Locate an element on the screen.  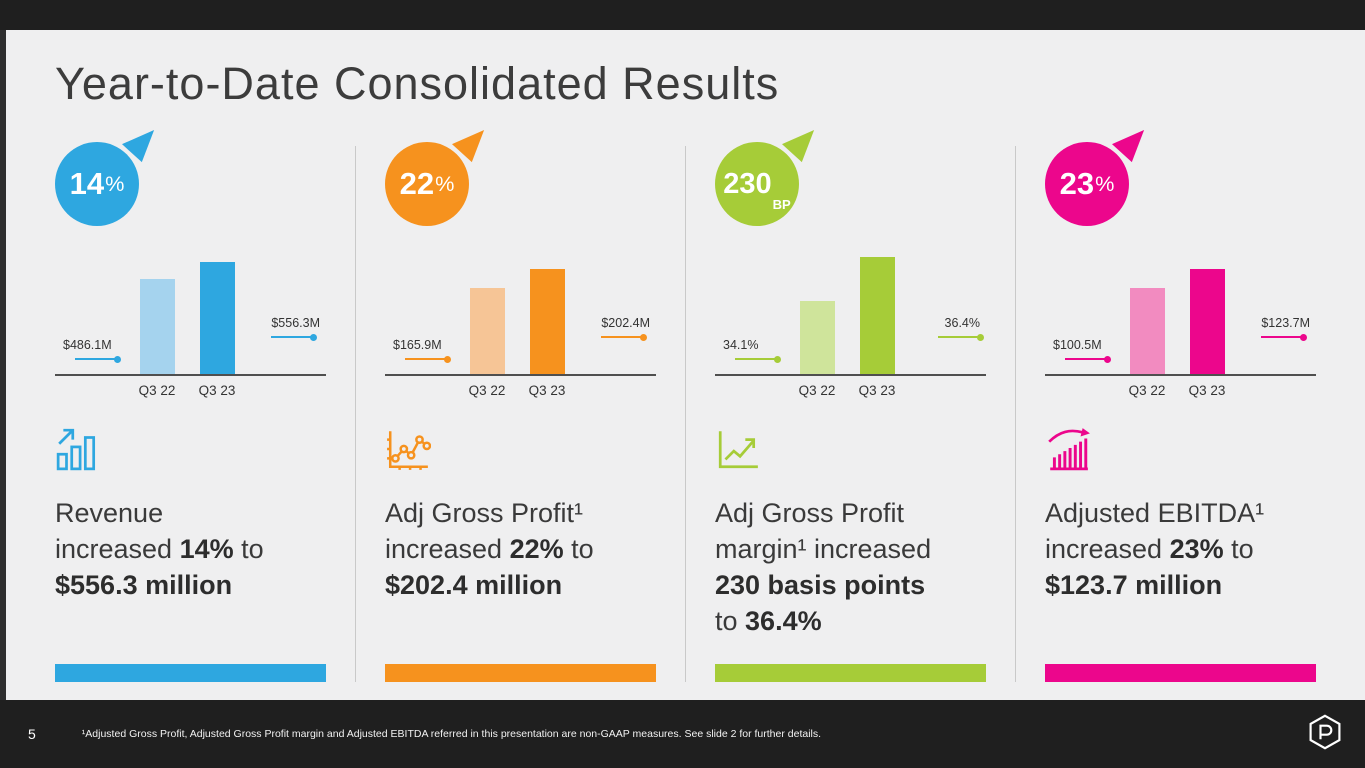
trend-up-arrow-icon is located at coordinates (850, 451).